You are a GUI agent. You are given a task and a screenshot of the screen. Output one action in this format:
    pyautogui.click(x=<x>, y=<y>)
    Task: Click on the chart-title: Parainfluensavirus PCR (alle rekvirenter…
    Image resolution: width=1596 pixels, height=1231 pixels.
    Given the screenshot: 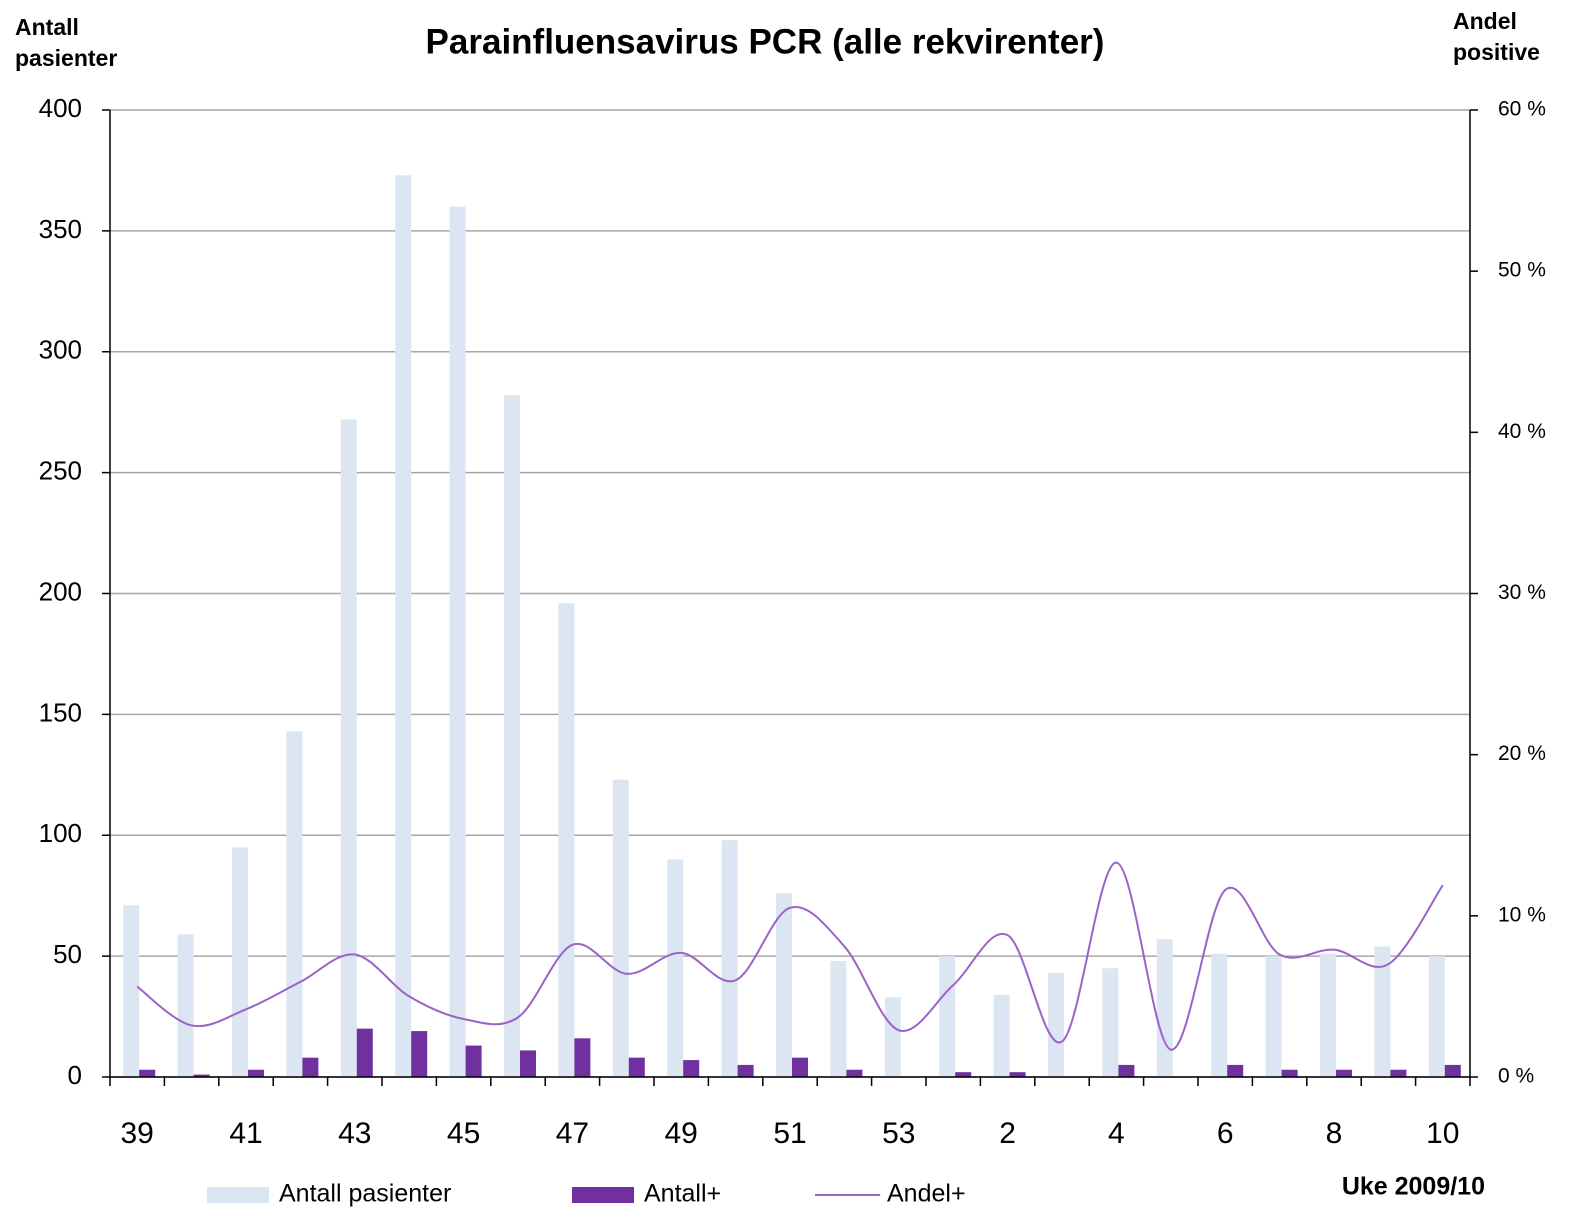 What is the action you would take?
    pyautogui.click(x=765, y=41)
    